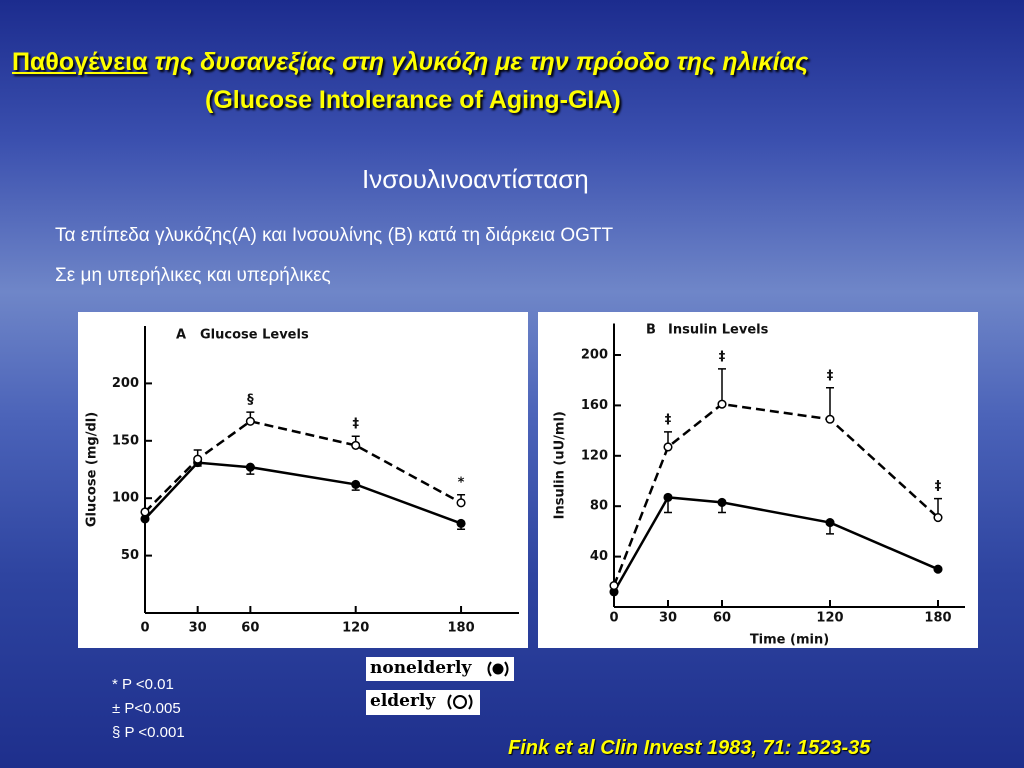  I want to click on footnote: * P <0.01, so click(143, 684).